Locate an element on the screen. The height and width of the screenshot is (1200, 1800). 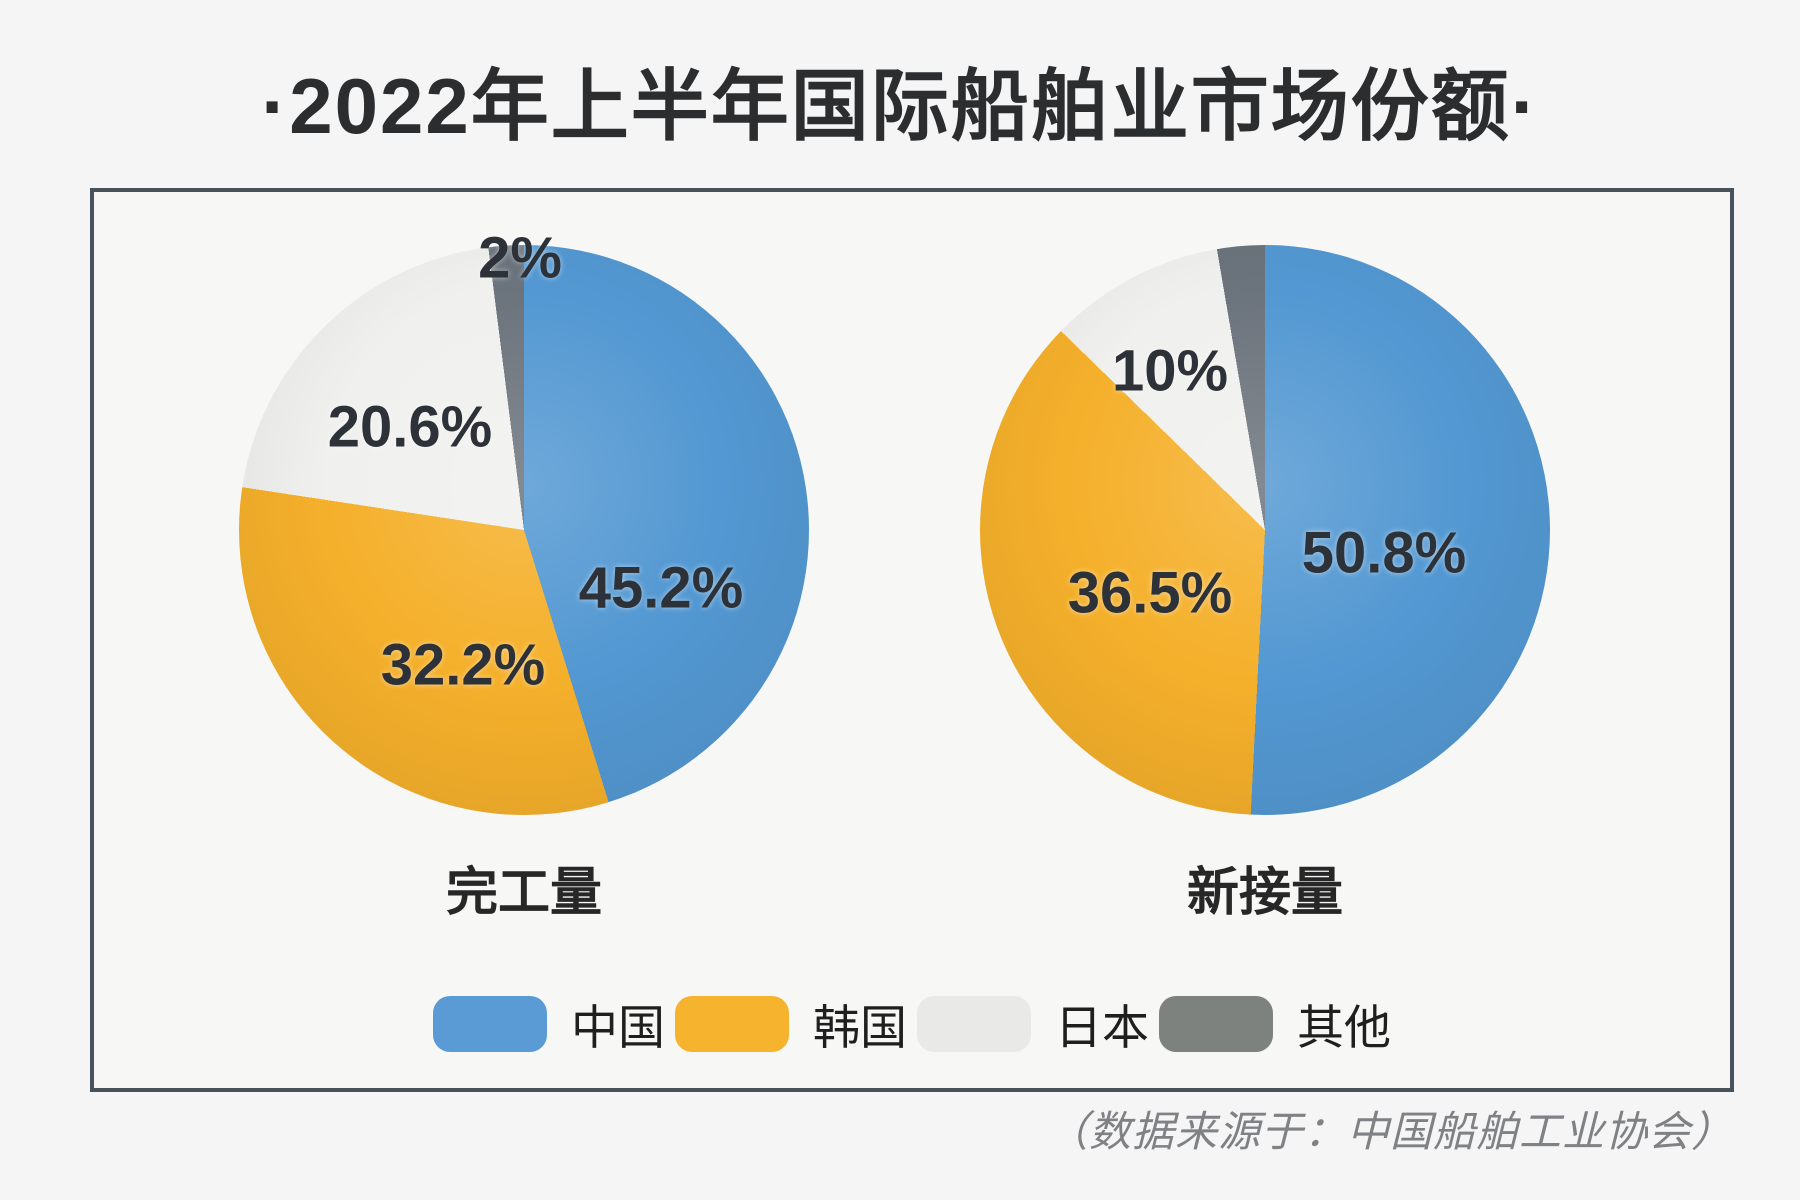
legend: 中国 韩国 日本 其他 is located at coordinates (912, 1023).